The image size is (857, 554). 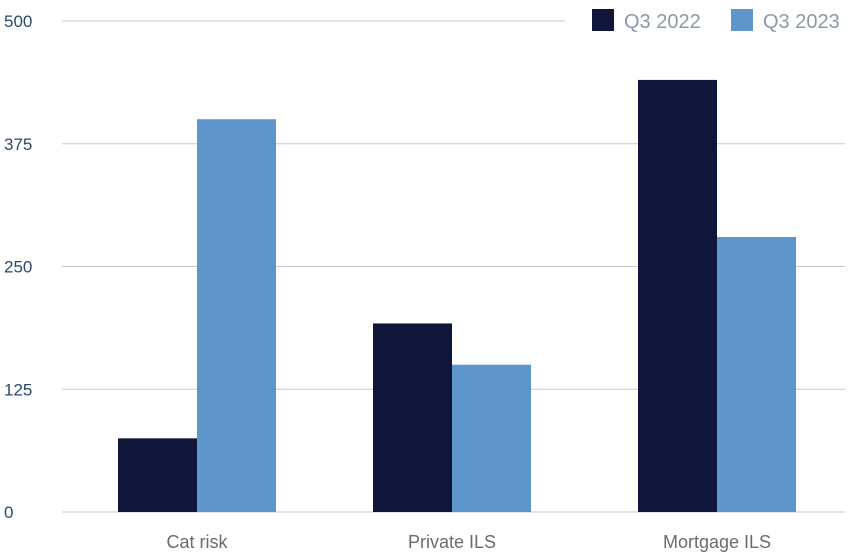 What do you see at coordinates (197, 542) in the screenshot?
I see `x-category-label: Cat risk` at bounding box center [197, 542].